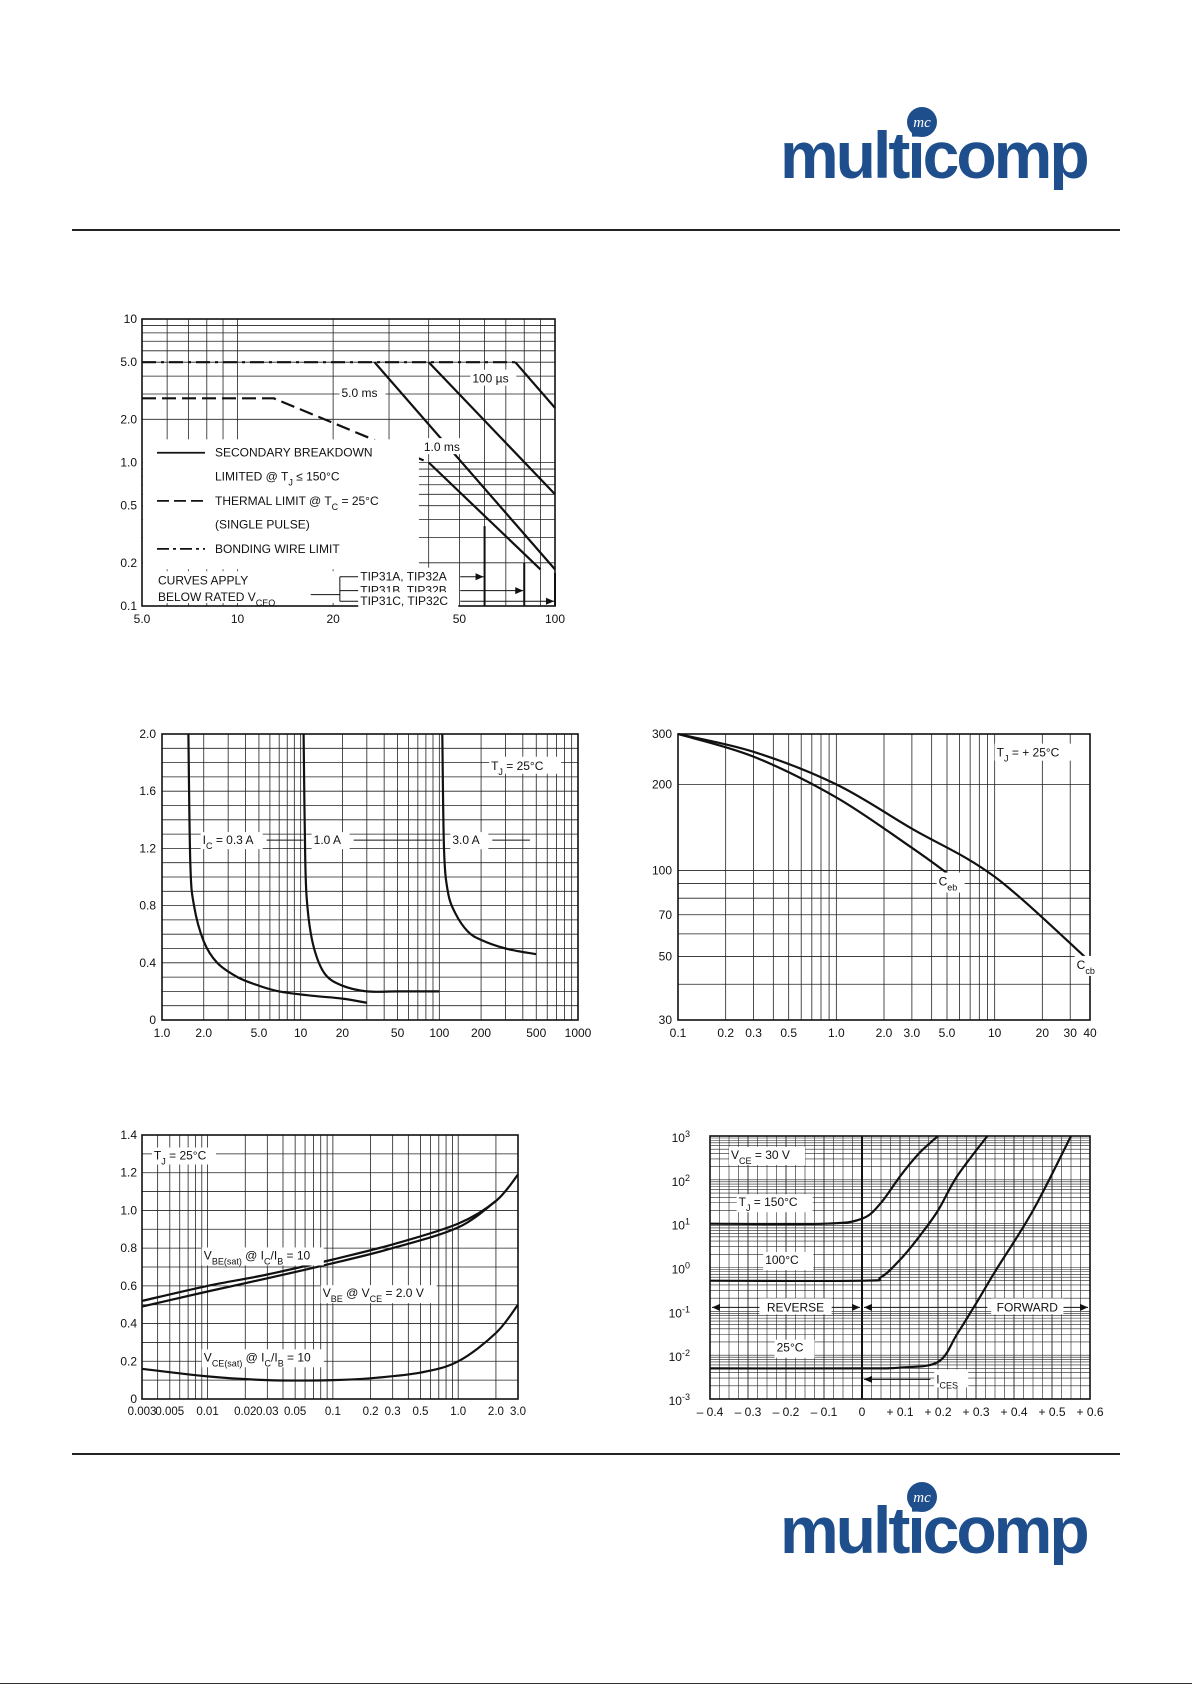  What do you see at coordinates (294, 453) in the screenshot?
I see `legend-secondary-breakdown: SECONDARY BREAKDOWN` at bounding box center [294, 453].